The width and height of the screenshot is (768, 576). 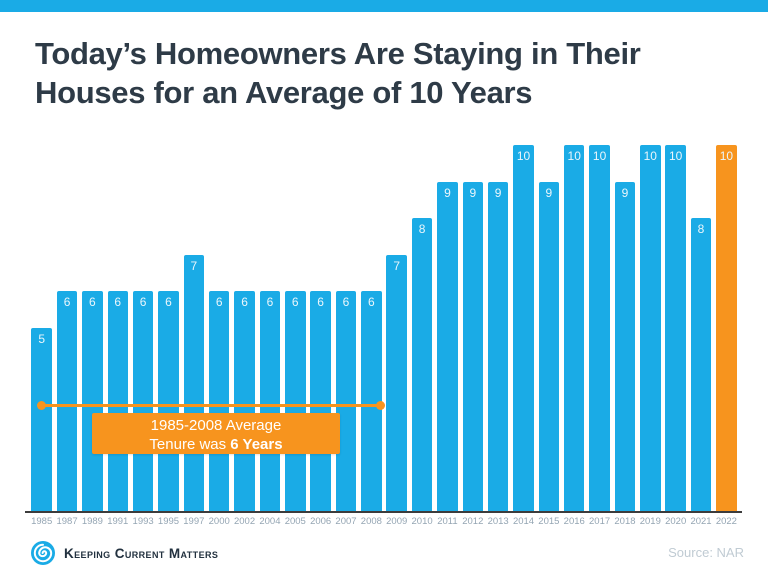 I want to click on x-tick-1995: 1995, so click(x=168, y=521).